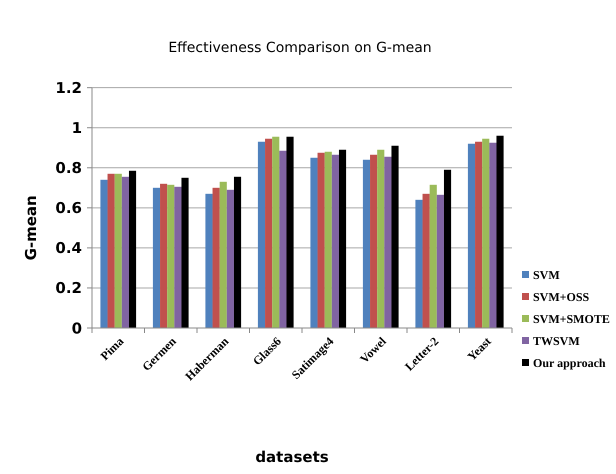 The width and height of the screenshot is (616, 474). Describe the element at coordinates (68, 208) in the screenshot. I see `y-tick-label: 0.6` at that location.